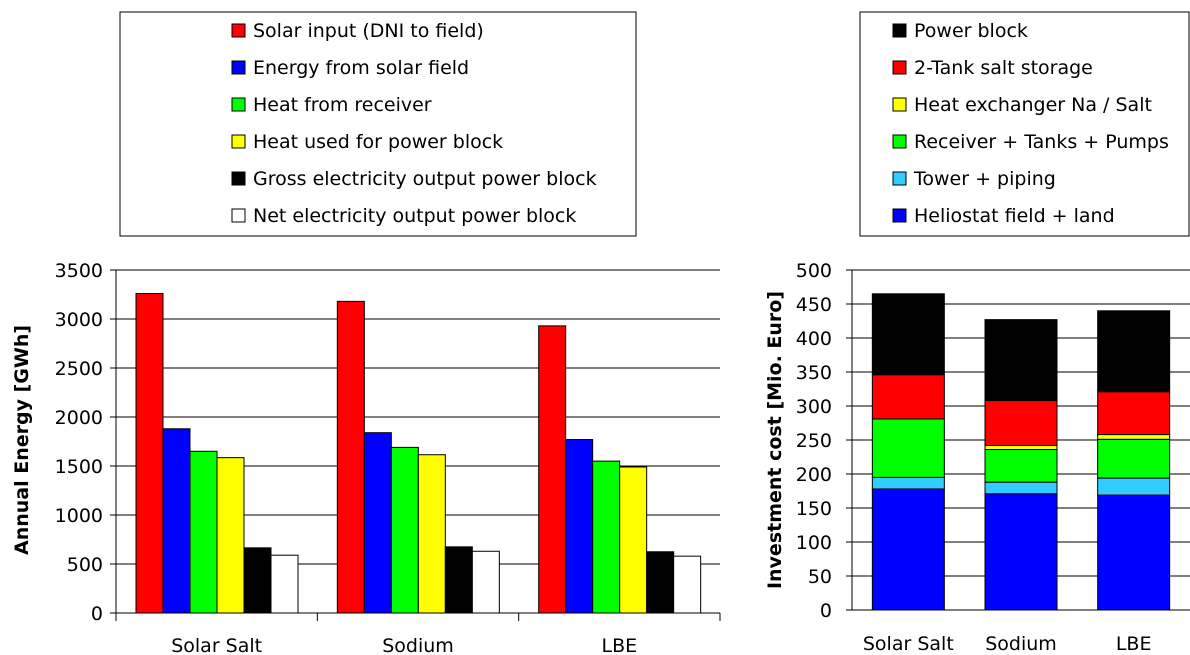 The width and height of the screenshot is (1190, 655). Describe the element at coordinates (238, 30) in the screenshot. I see `legend-swatch-solar-input-dni-to-field` at that location.